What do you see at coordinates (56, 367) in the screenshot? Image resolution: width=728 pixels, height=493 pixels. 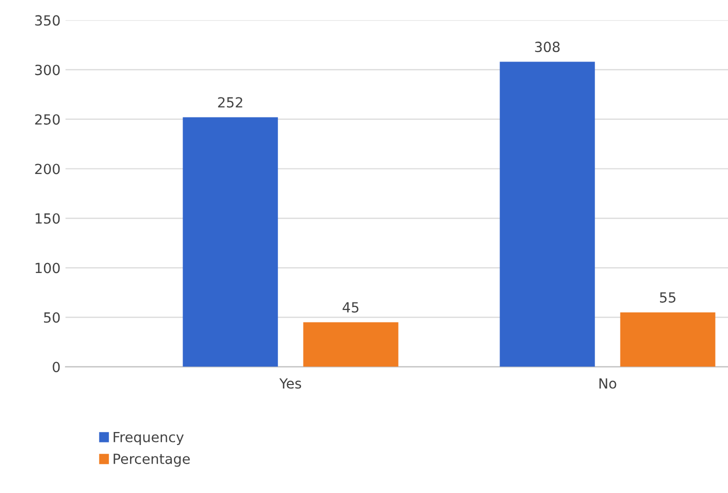 I see `y-tick-label: 0` at bounding box center [56, 367].